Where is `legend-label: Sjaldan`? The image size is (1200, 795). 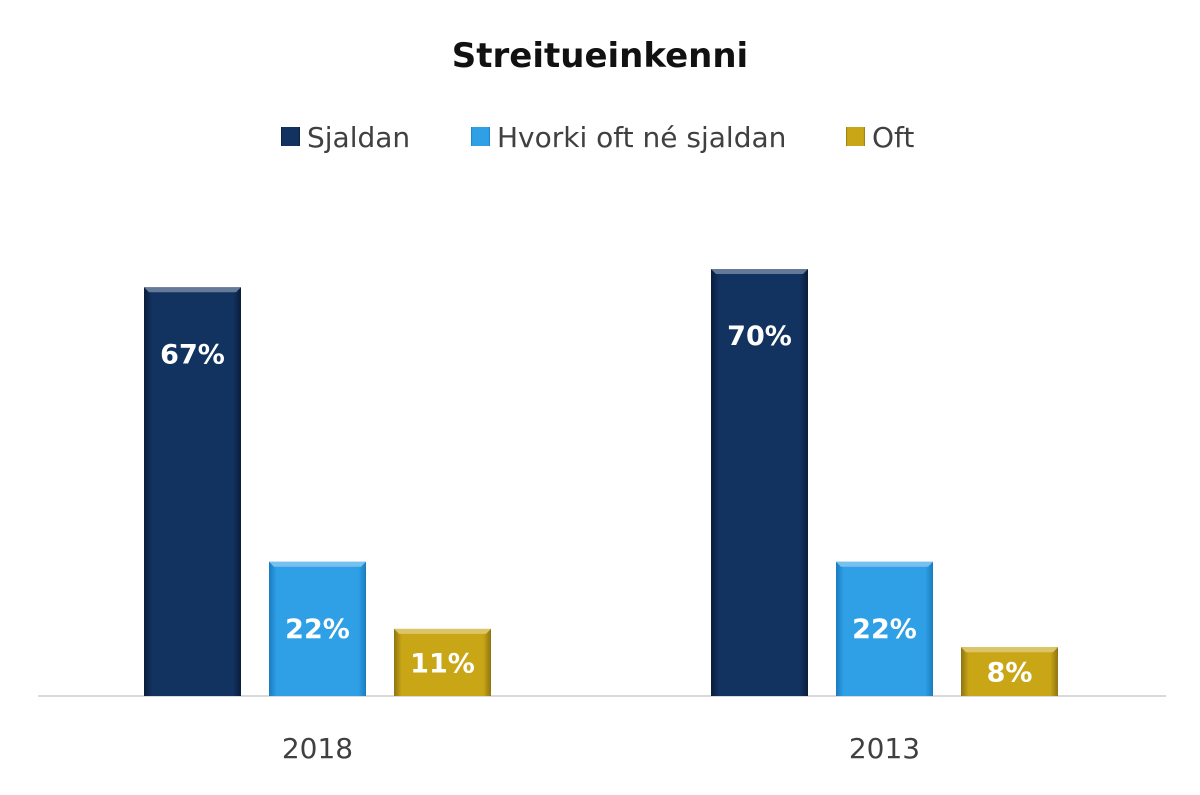 legend-label: Sjaldan is located at coordinates (358, 137).